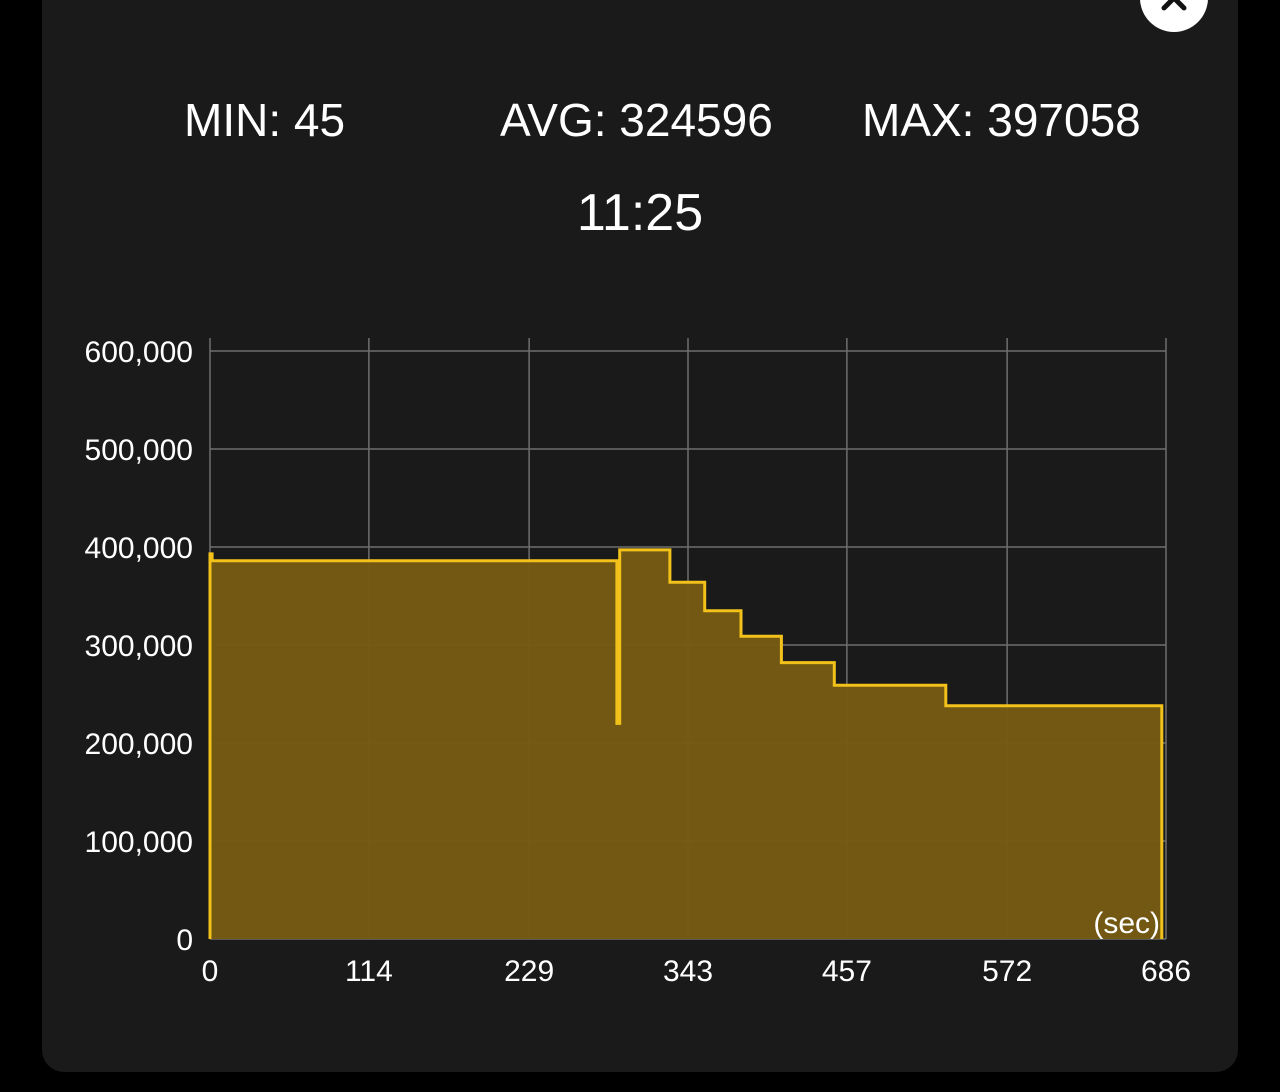 The height and width of the screenshot is (1092, 1280). Describe the element at coordinates (233, 120) in the screenshot. I see `min-label: MIN:` at that location.